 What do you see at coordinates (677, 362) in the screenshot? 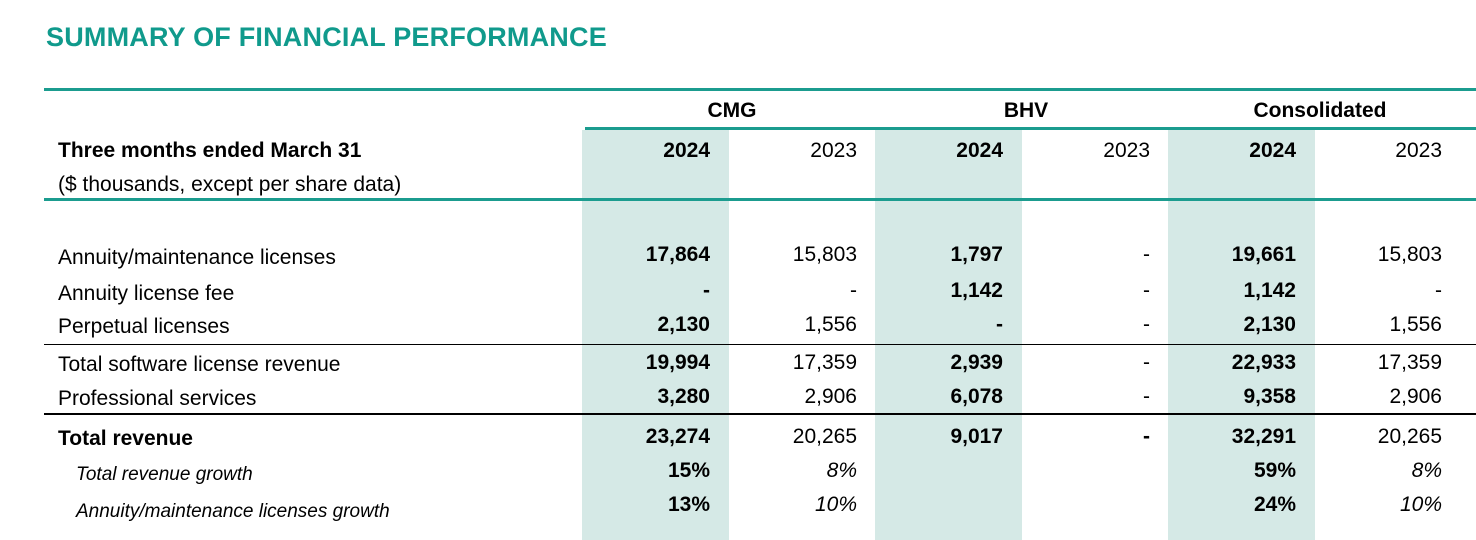
I see `table-cell: 19,994` at bounding box center [677, 362].